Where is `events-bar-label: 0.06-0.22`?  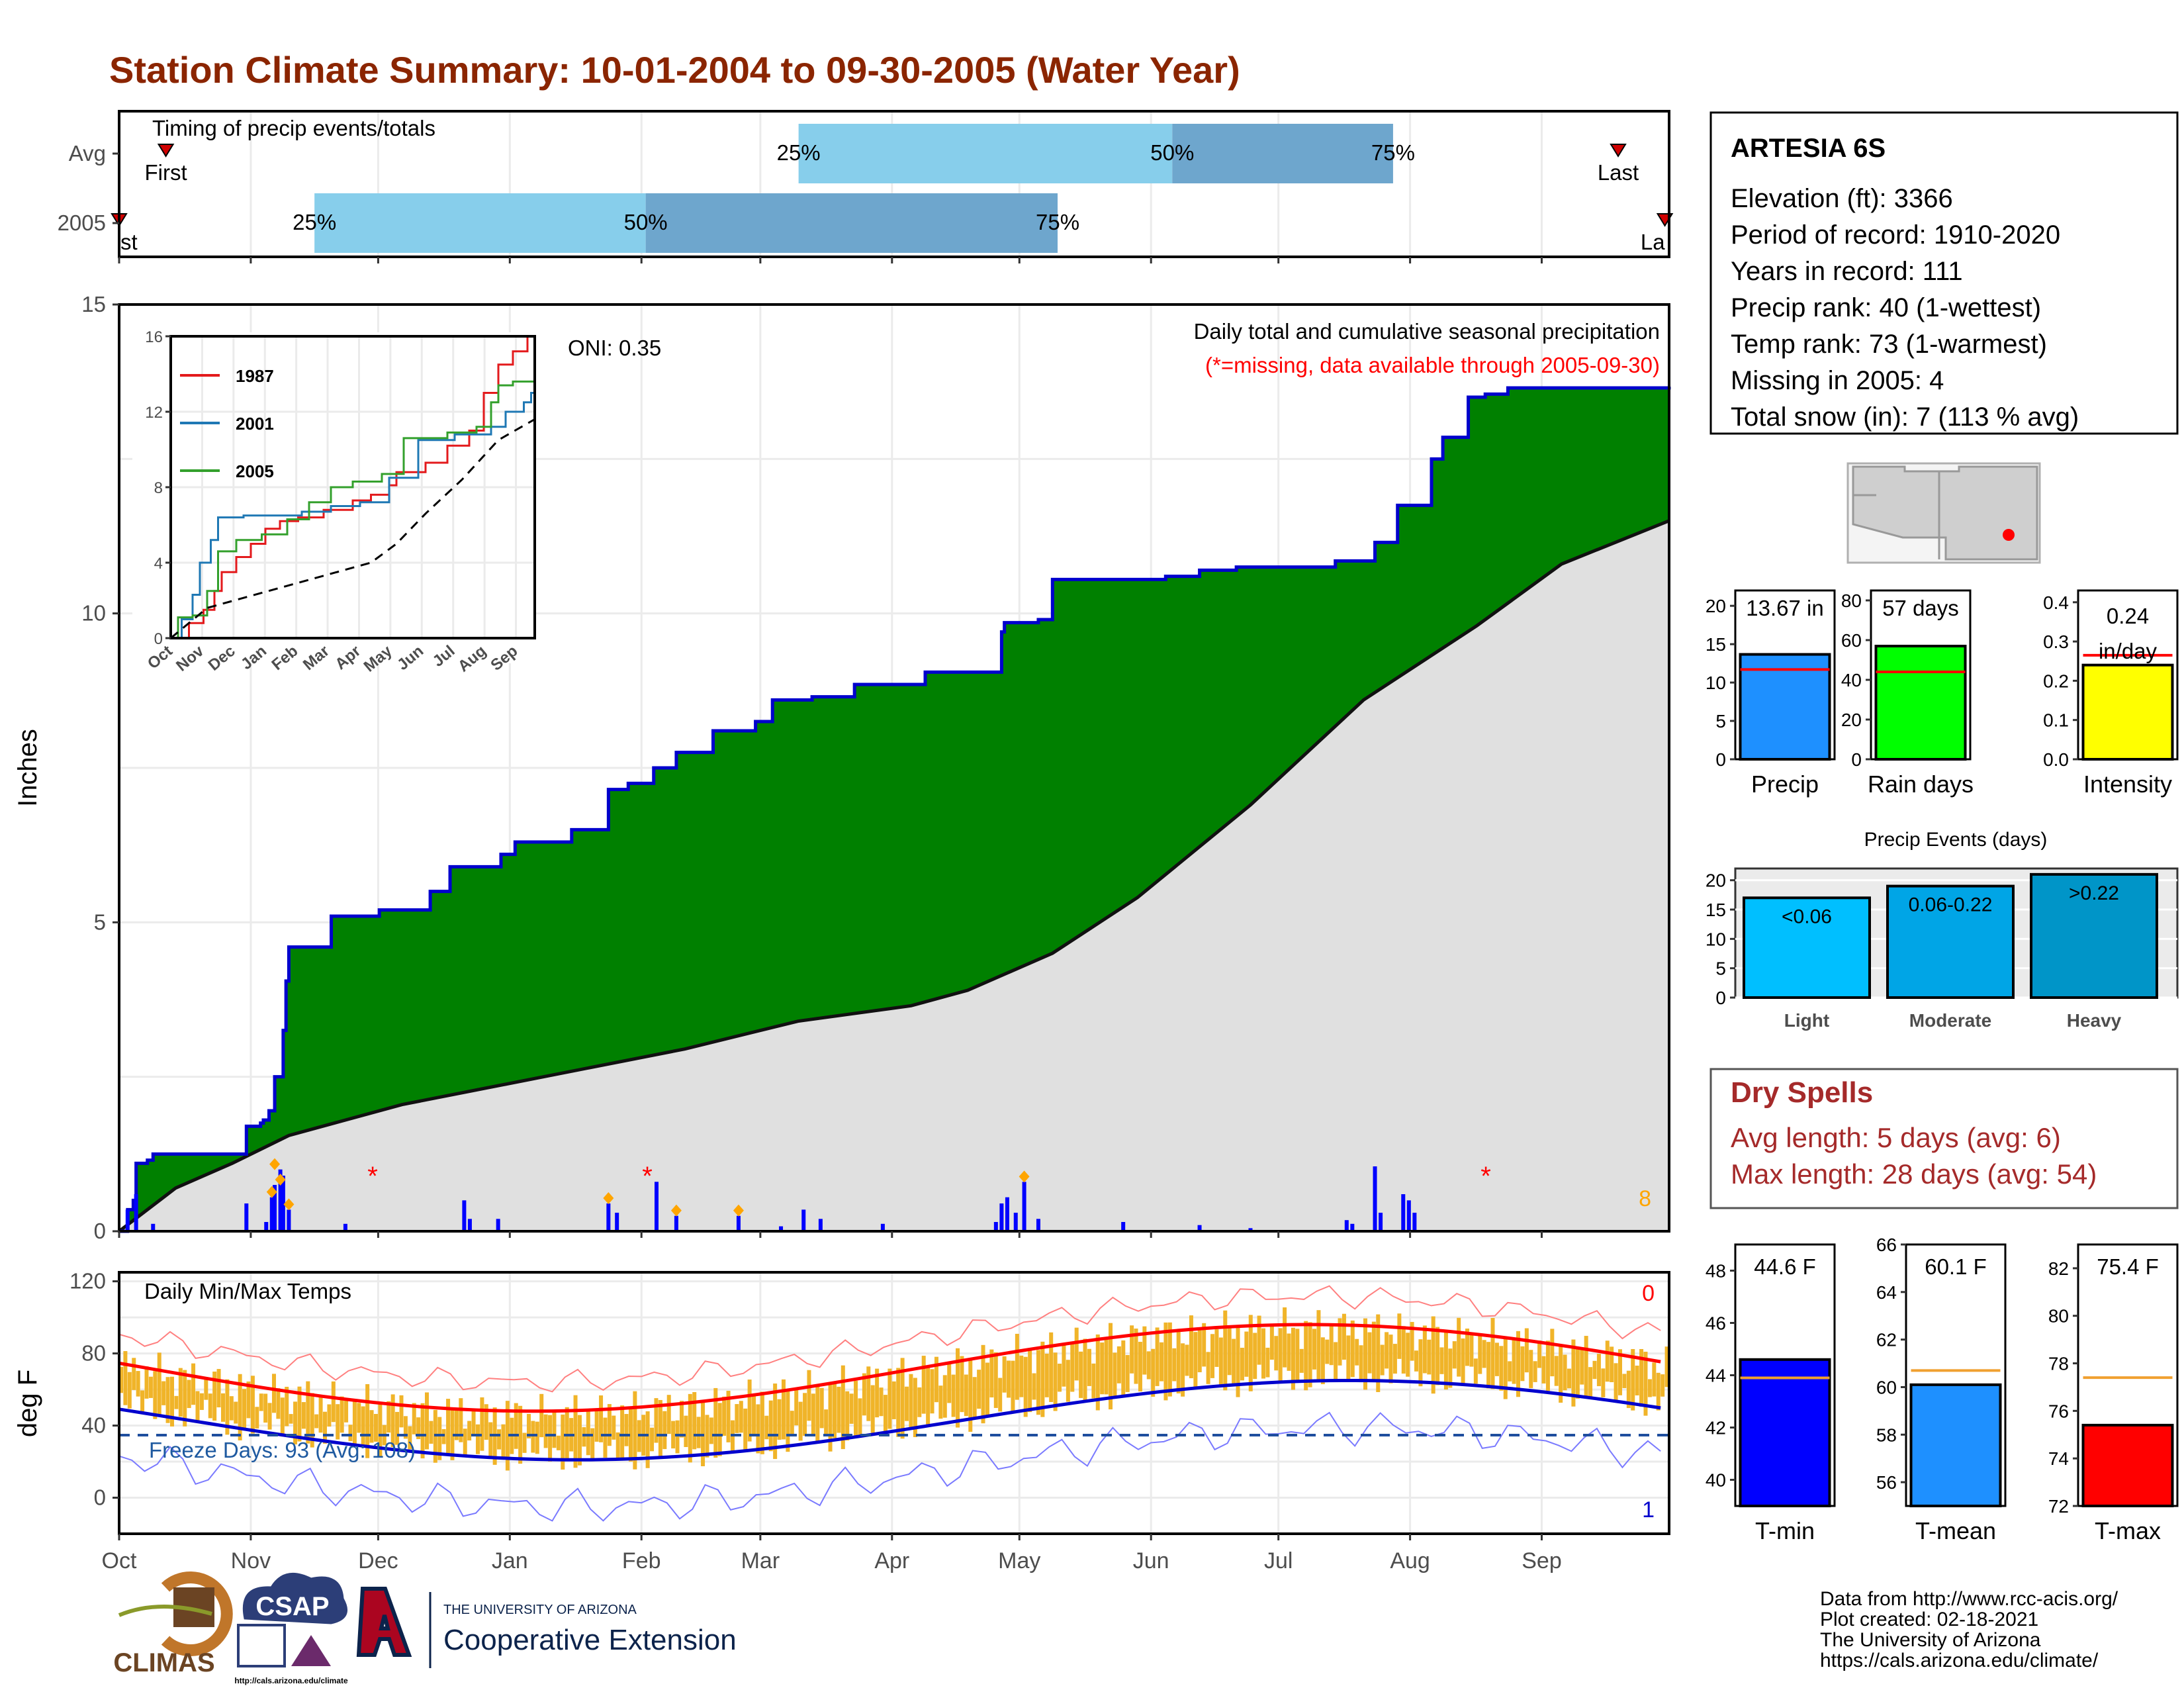 events-bar-label: 0.06-0.22 is located at coordinates (1951, 905).